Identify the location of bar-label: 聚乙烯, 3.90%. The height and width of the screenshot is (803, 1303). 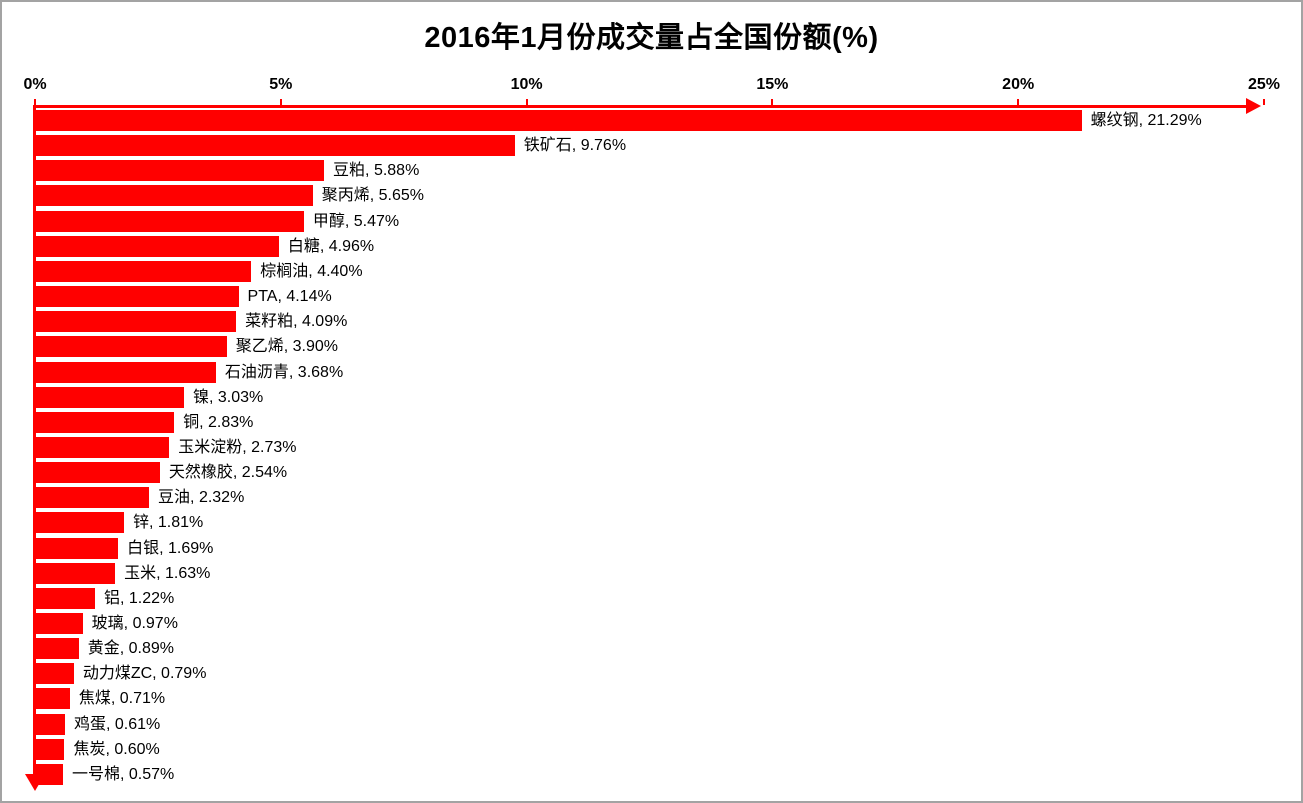
(286, 347).